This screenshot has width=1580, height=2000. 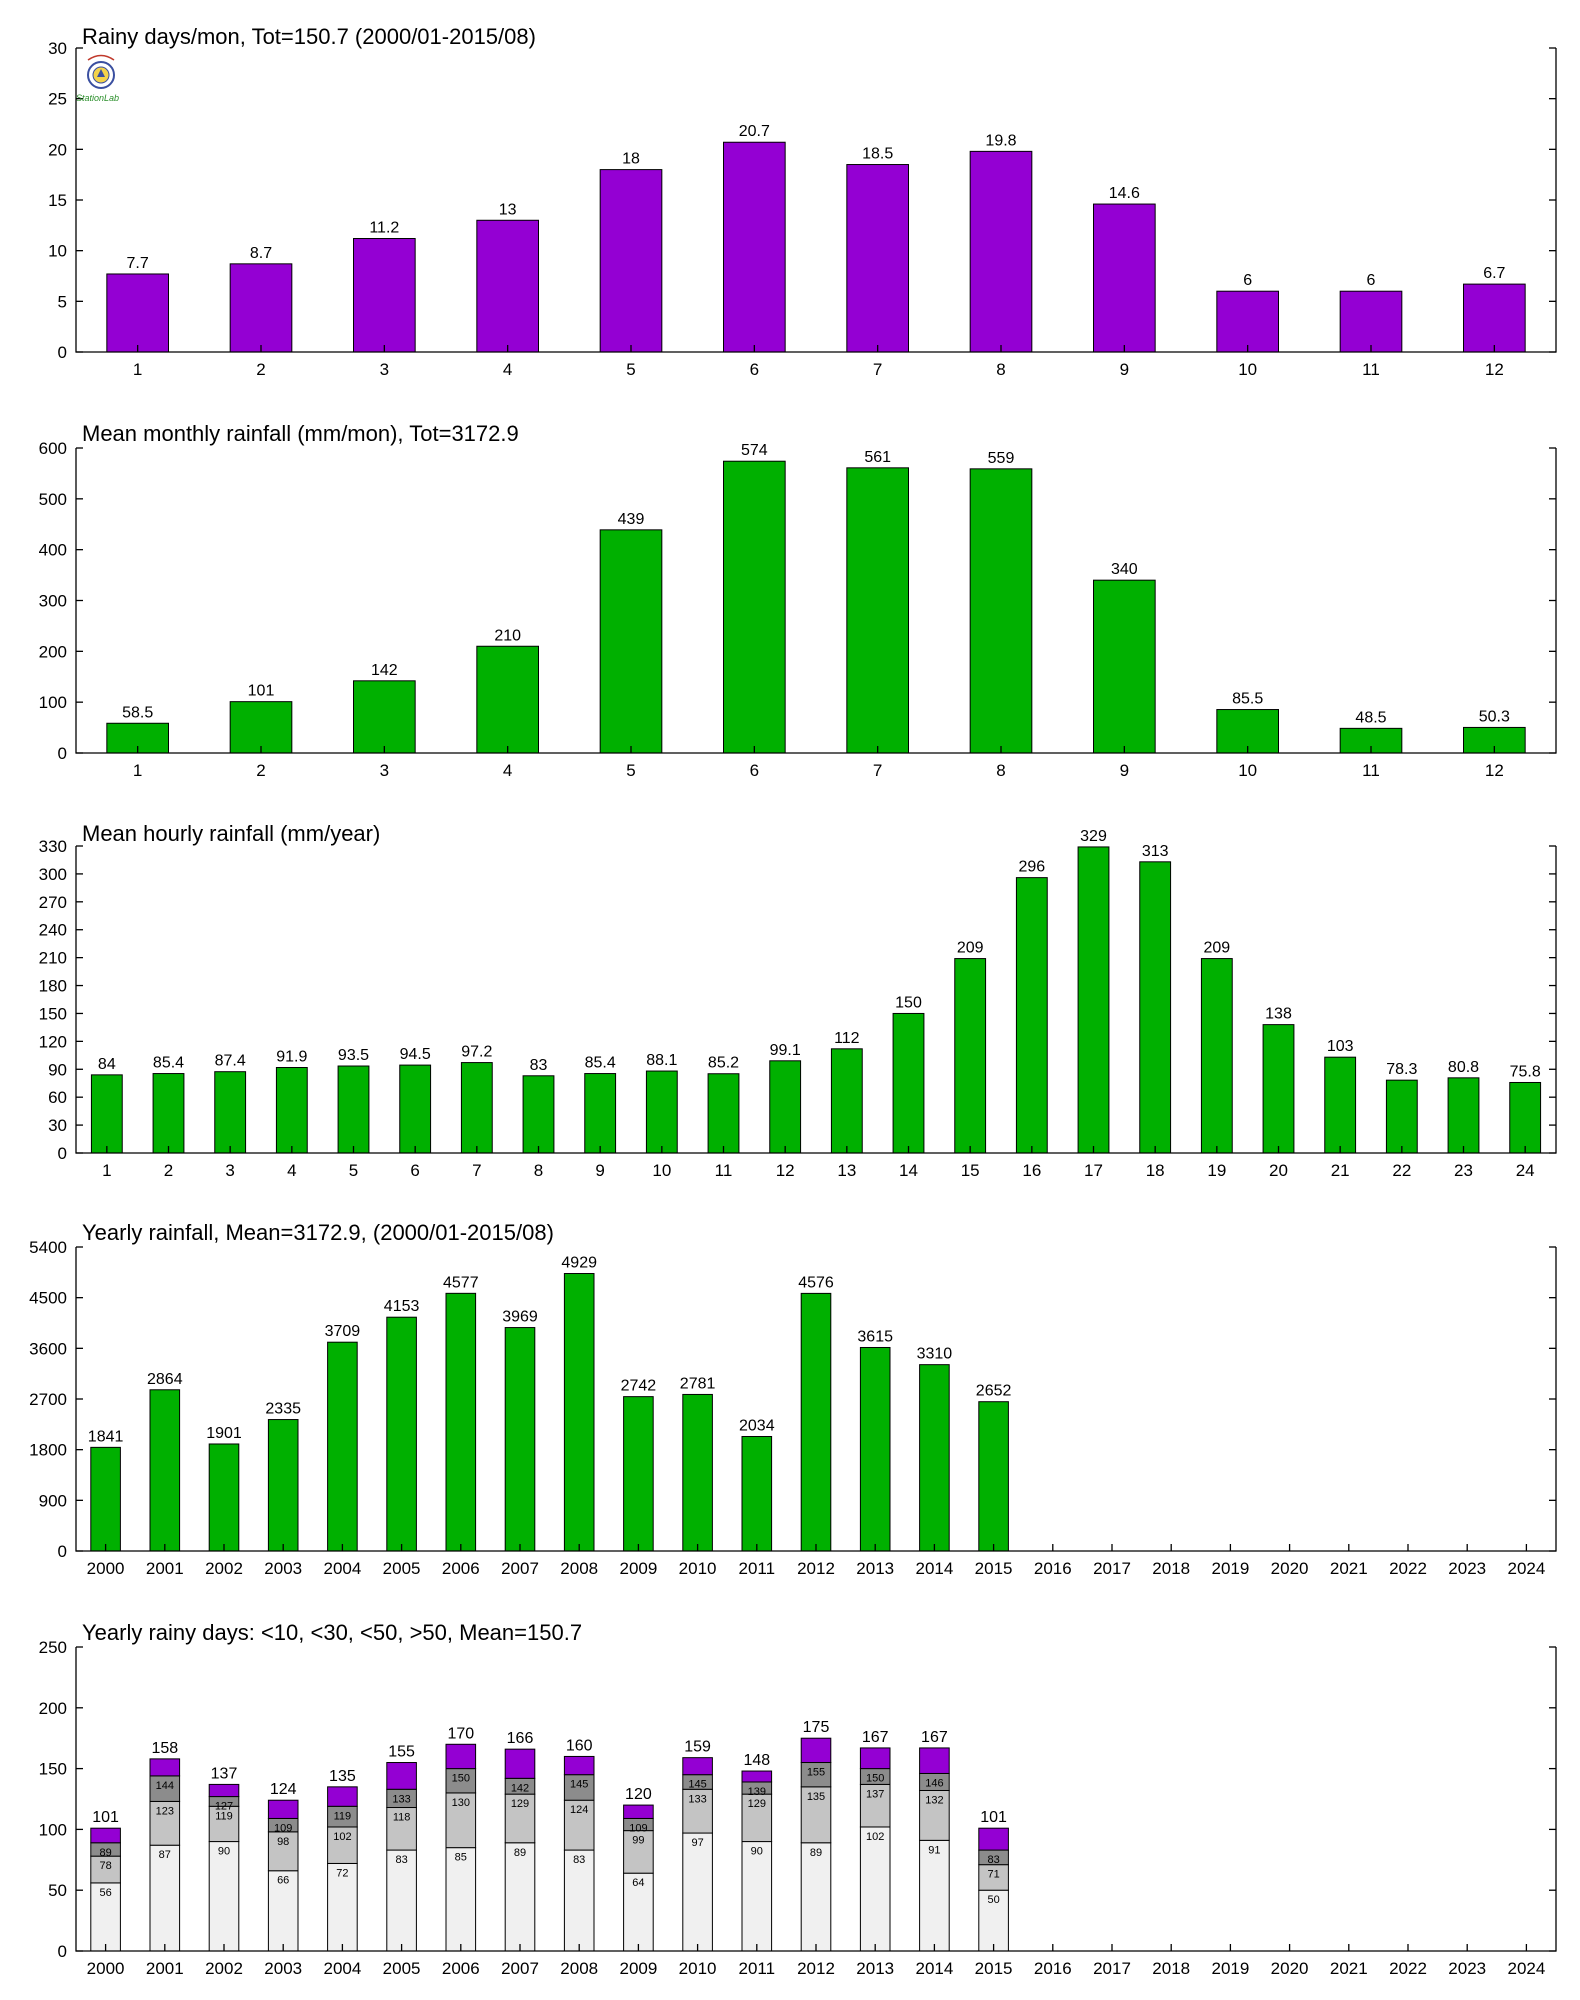 I want to click on stack-label-lt10-2012: 89, so click(x=816, y=1853).